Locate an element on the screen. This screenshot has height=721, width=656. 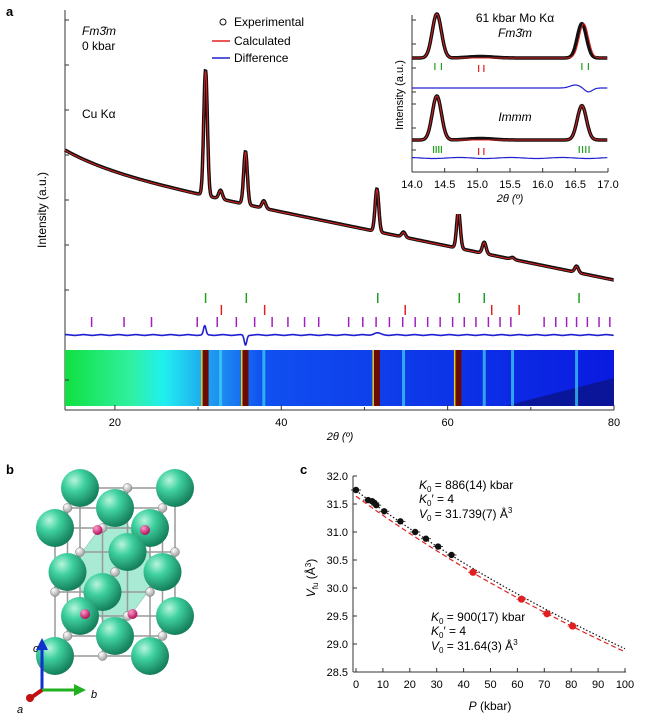
c-ylabel-unit: (Å is located at coordinates (310, 574).